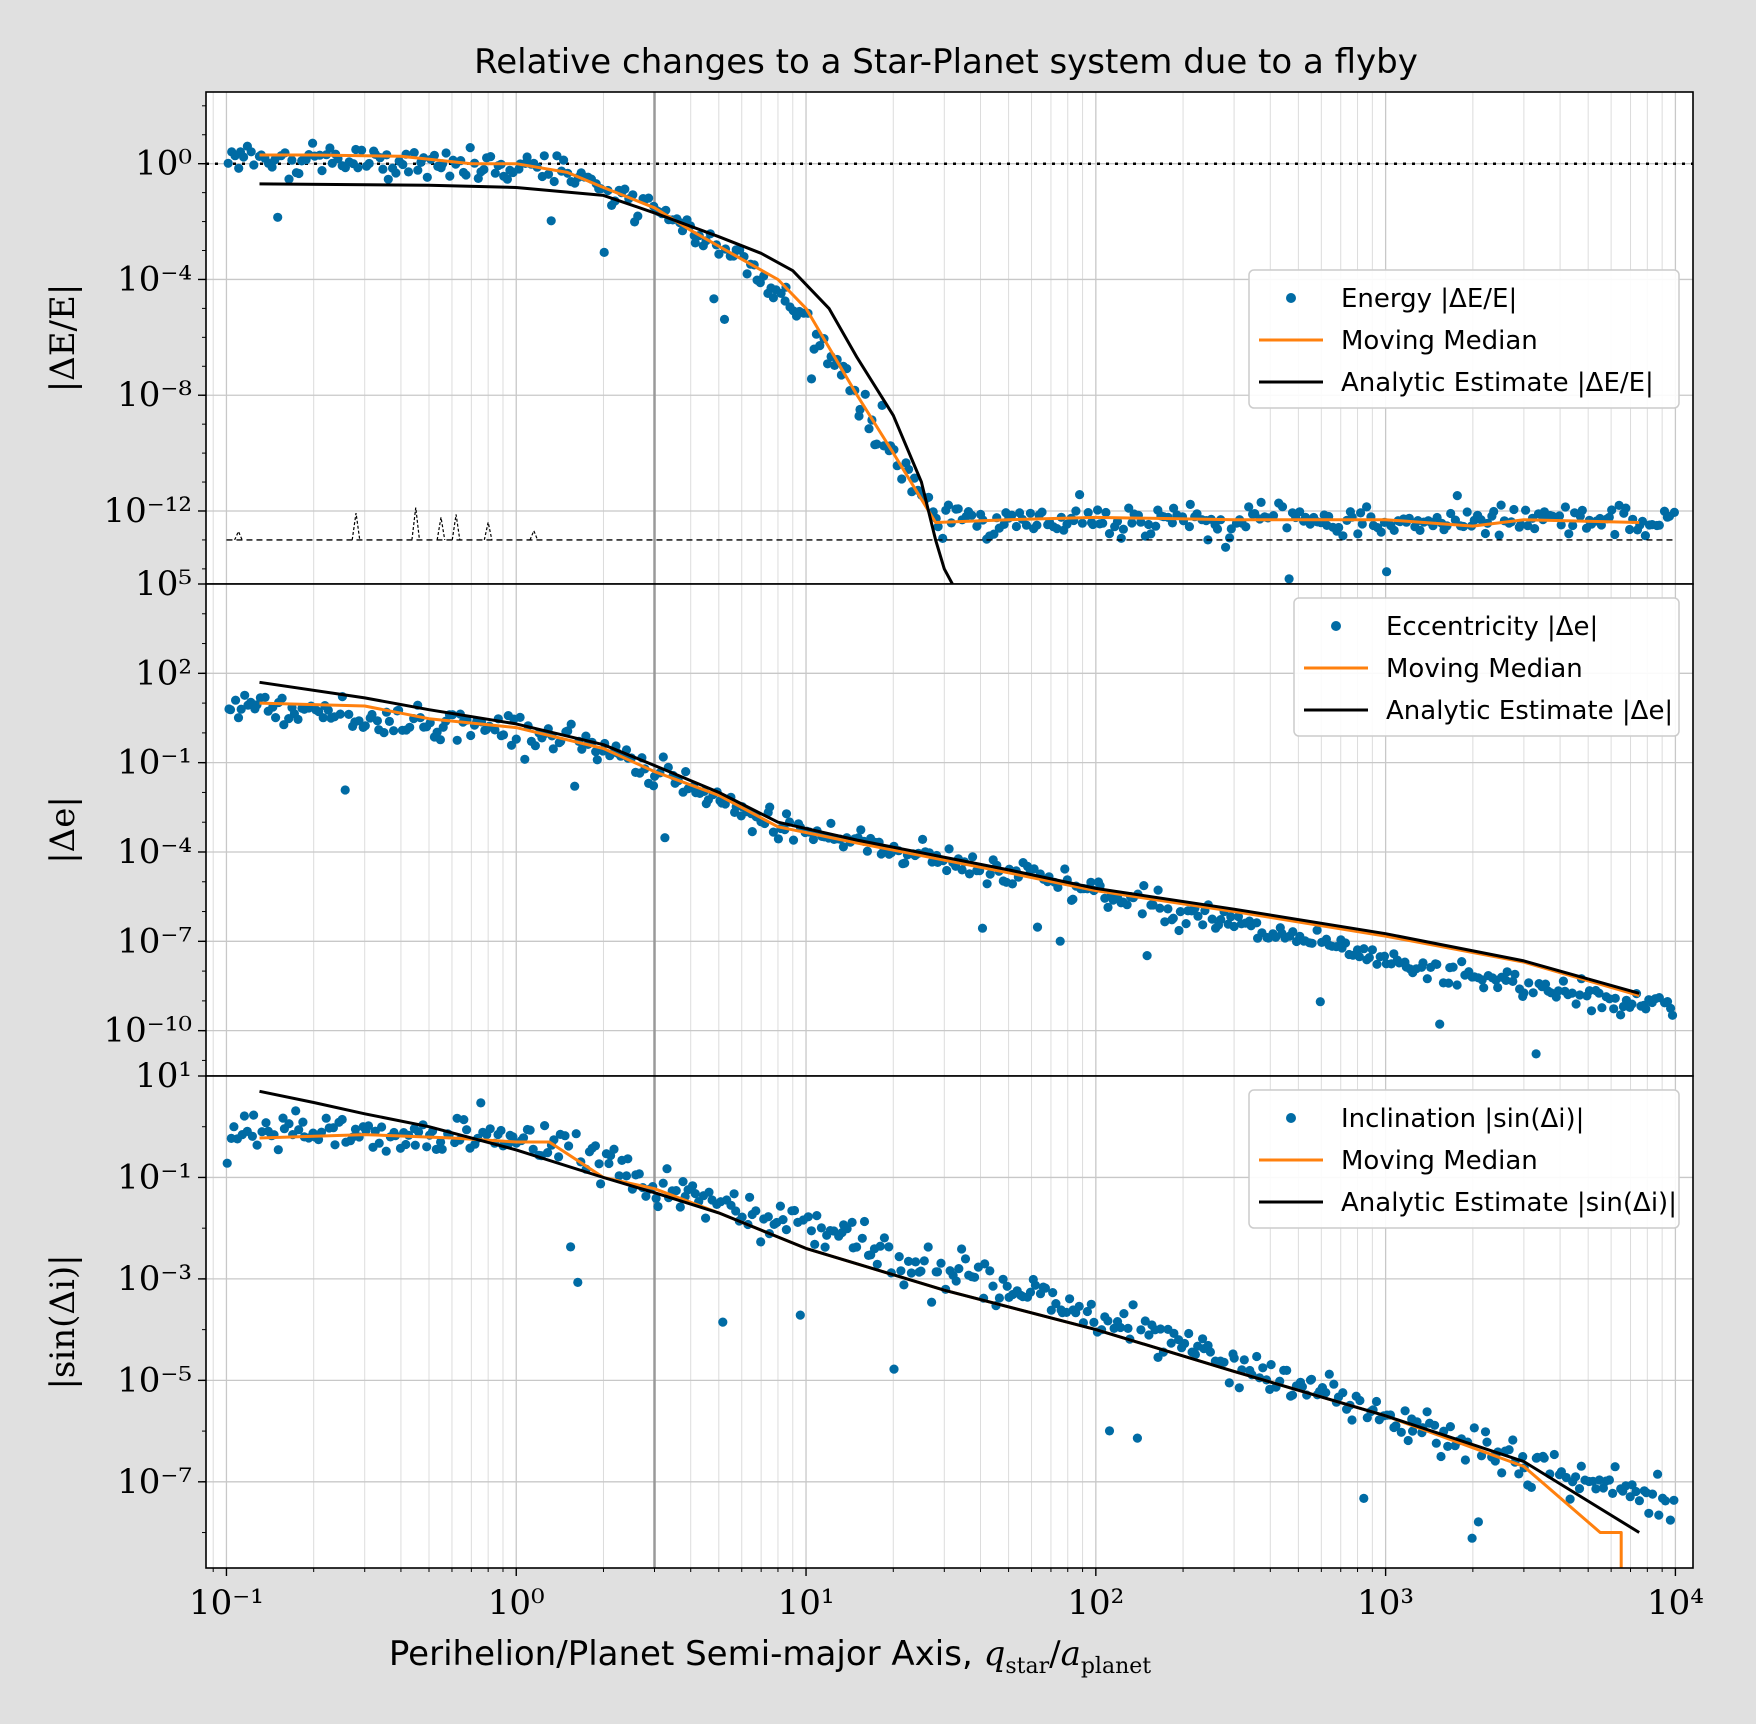  What do you see at coordinates (1529, 711) in the screenshot?
I see `legend-label: Analytic Estimate |Δe|` at bounding box center [1529, 711].